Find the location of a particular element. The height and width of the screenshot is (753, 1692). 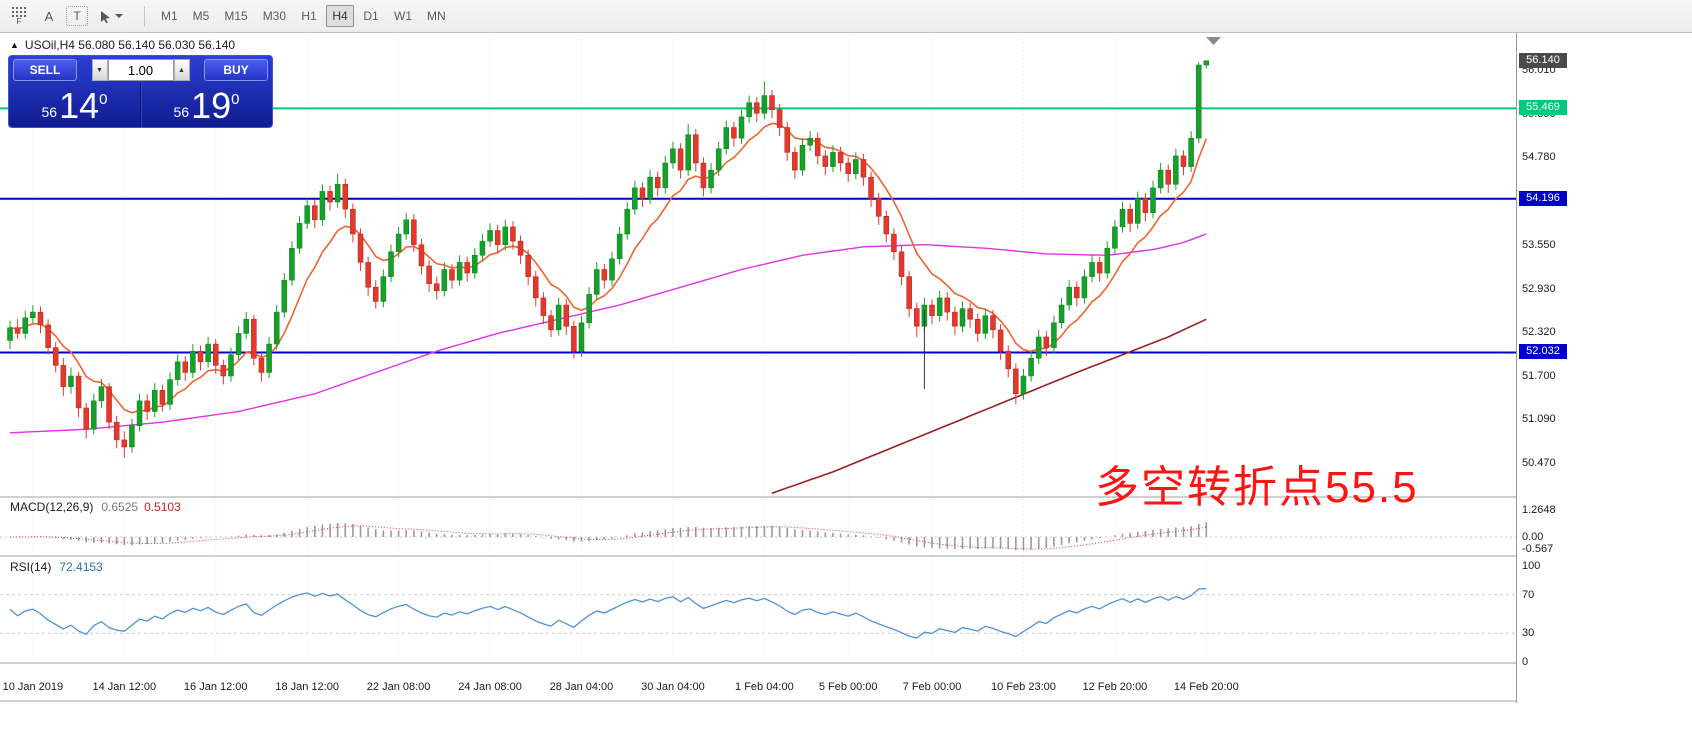

buy-button: BUY is located at coordinates (236, 70).